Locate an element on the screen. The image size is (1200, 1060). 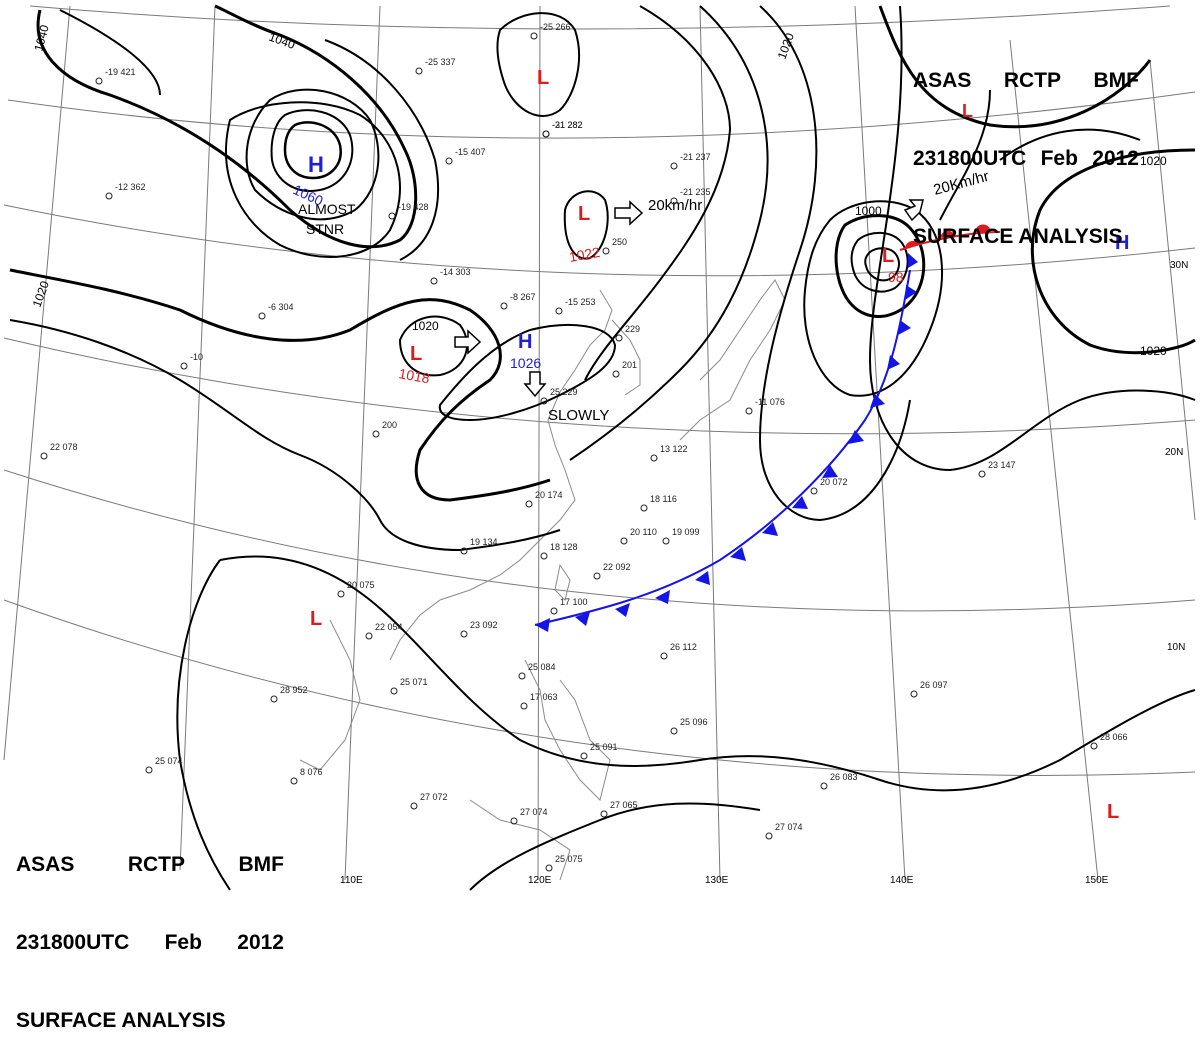
low-value: 98 is located at coordinates (896, 277).